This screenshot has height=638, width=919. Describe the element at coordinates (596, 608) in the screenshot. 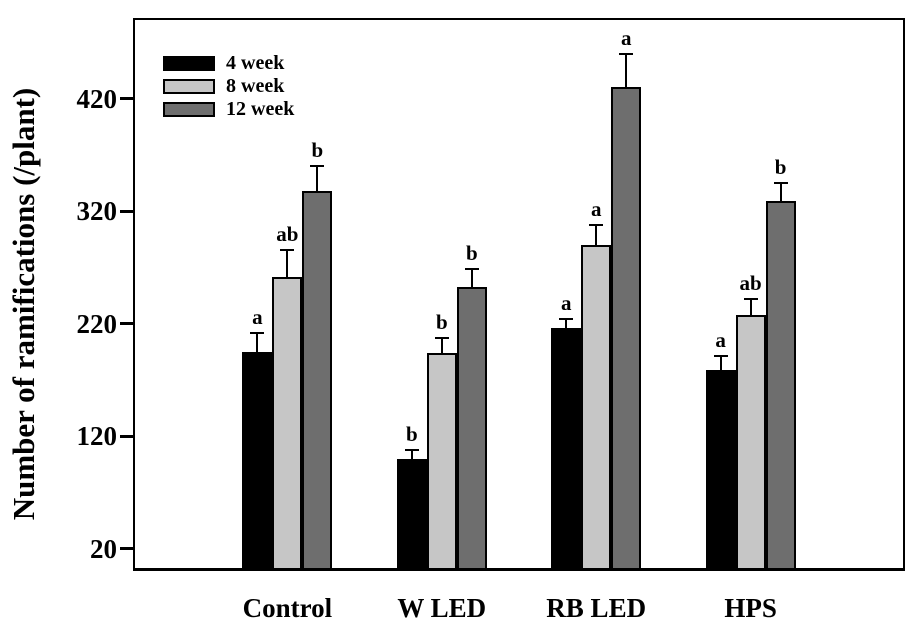

I see `x-category-label: RB LED` at that location.